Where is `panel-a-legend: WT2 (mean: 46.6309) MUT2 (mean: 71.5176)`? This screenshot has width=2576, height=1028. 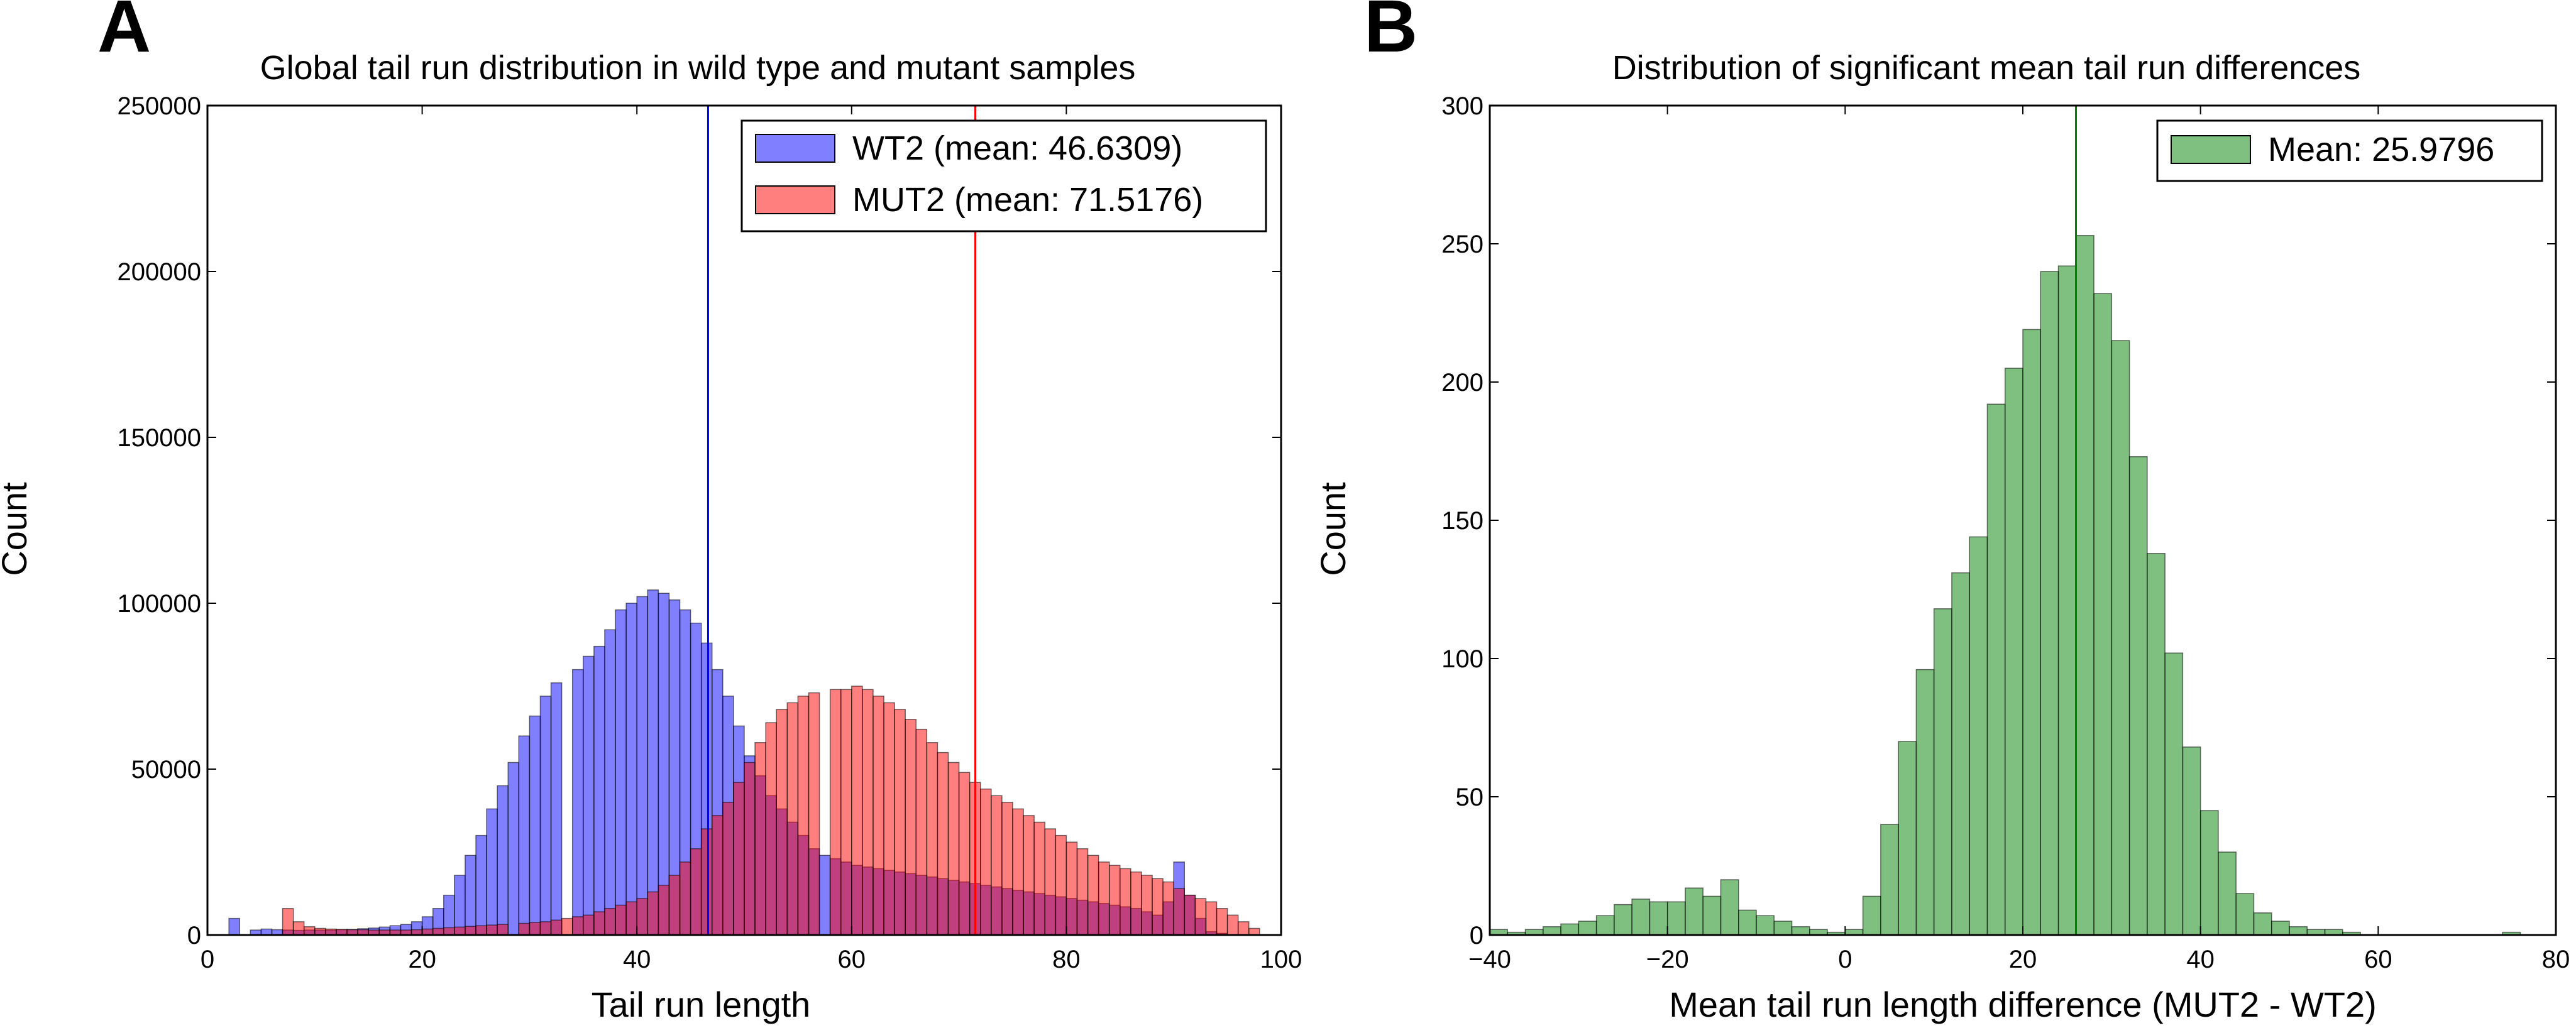 panel-a-legend: WT2 (mean: 46.6309) MUT2 (mean: 71.5176) is located at coordinates (1004, 175).